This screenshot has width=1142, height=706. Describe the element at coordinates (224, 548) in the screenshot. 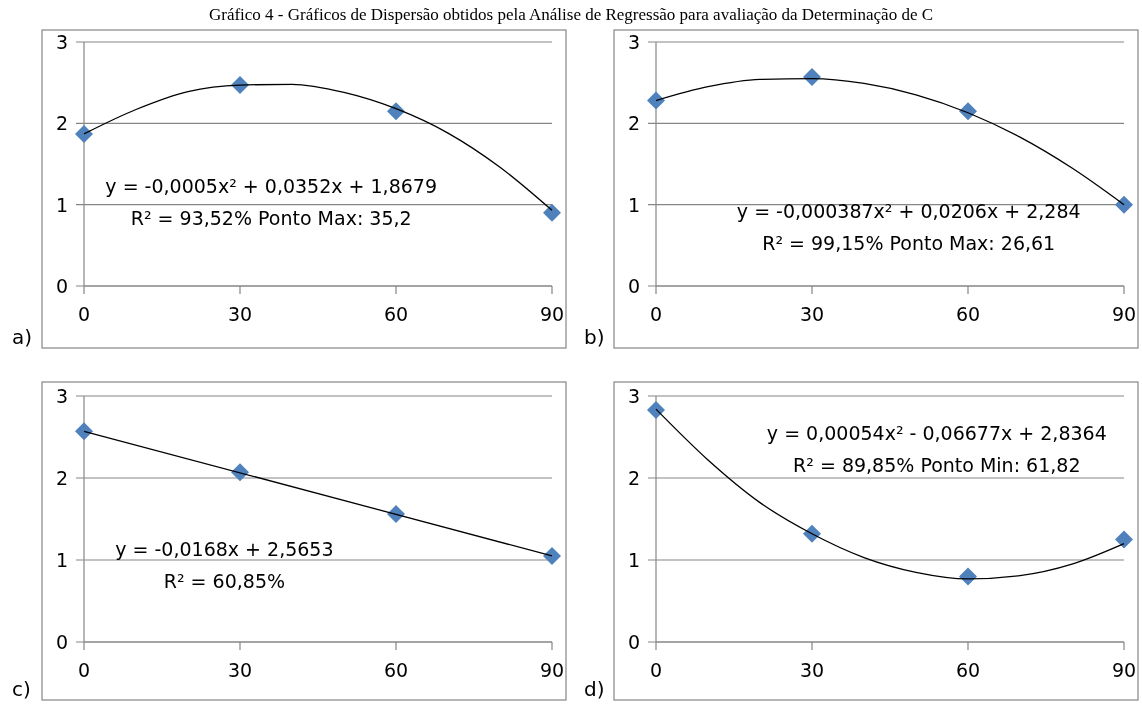

I see `annotation: y = -0,0168x + 2,5653` at that location.